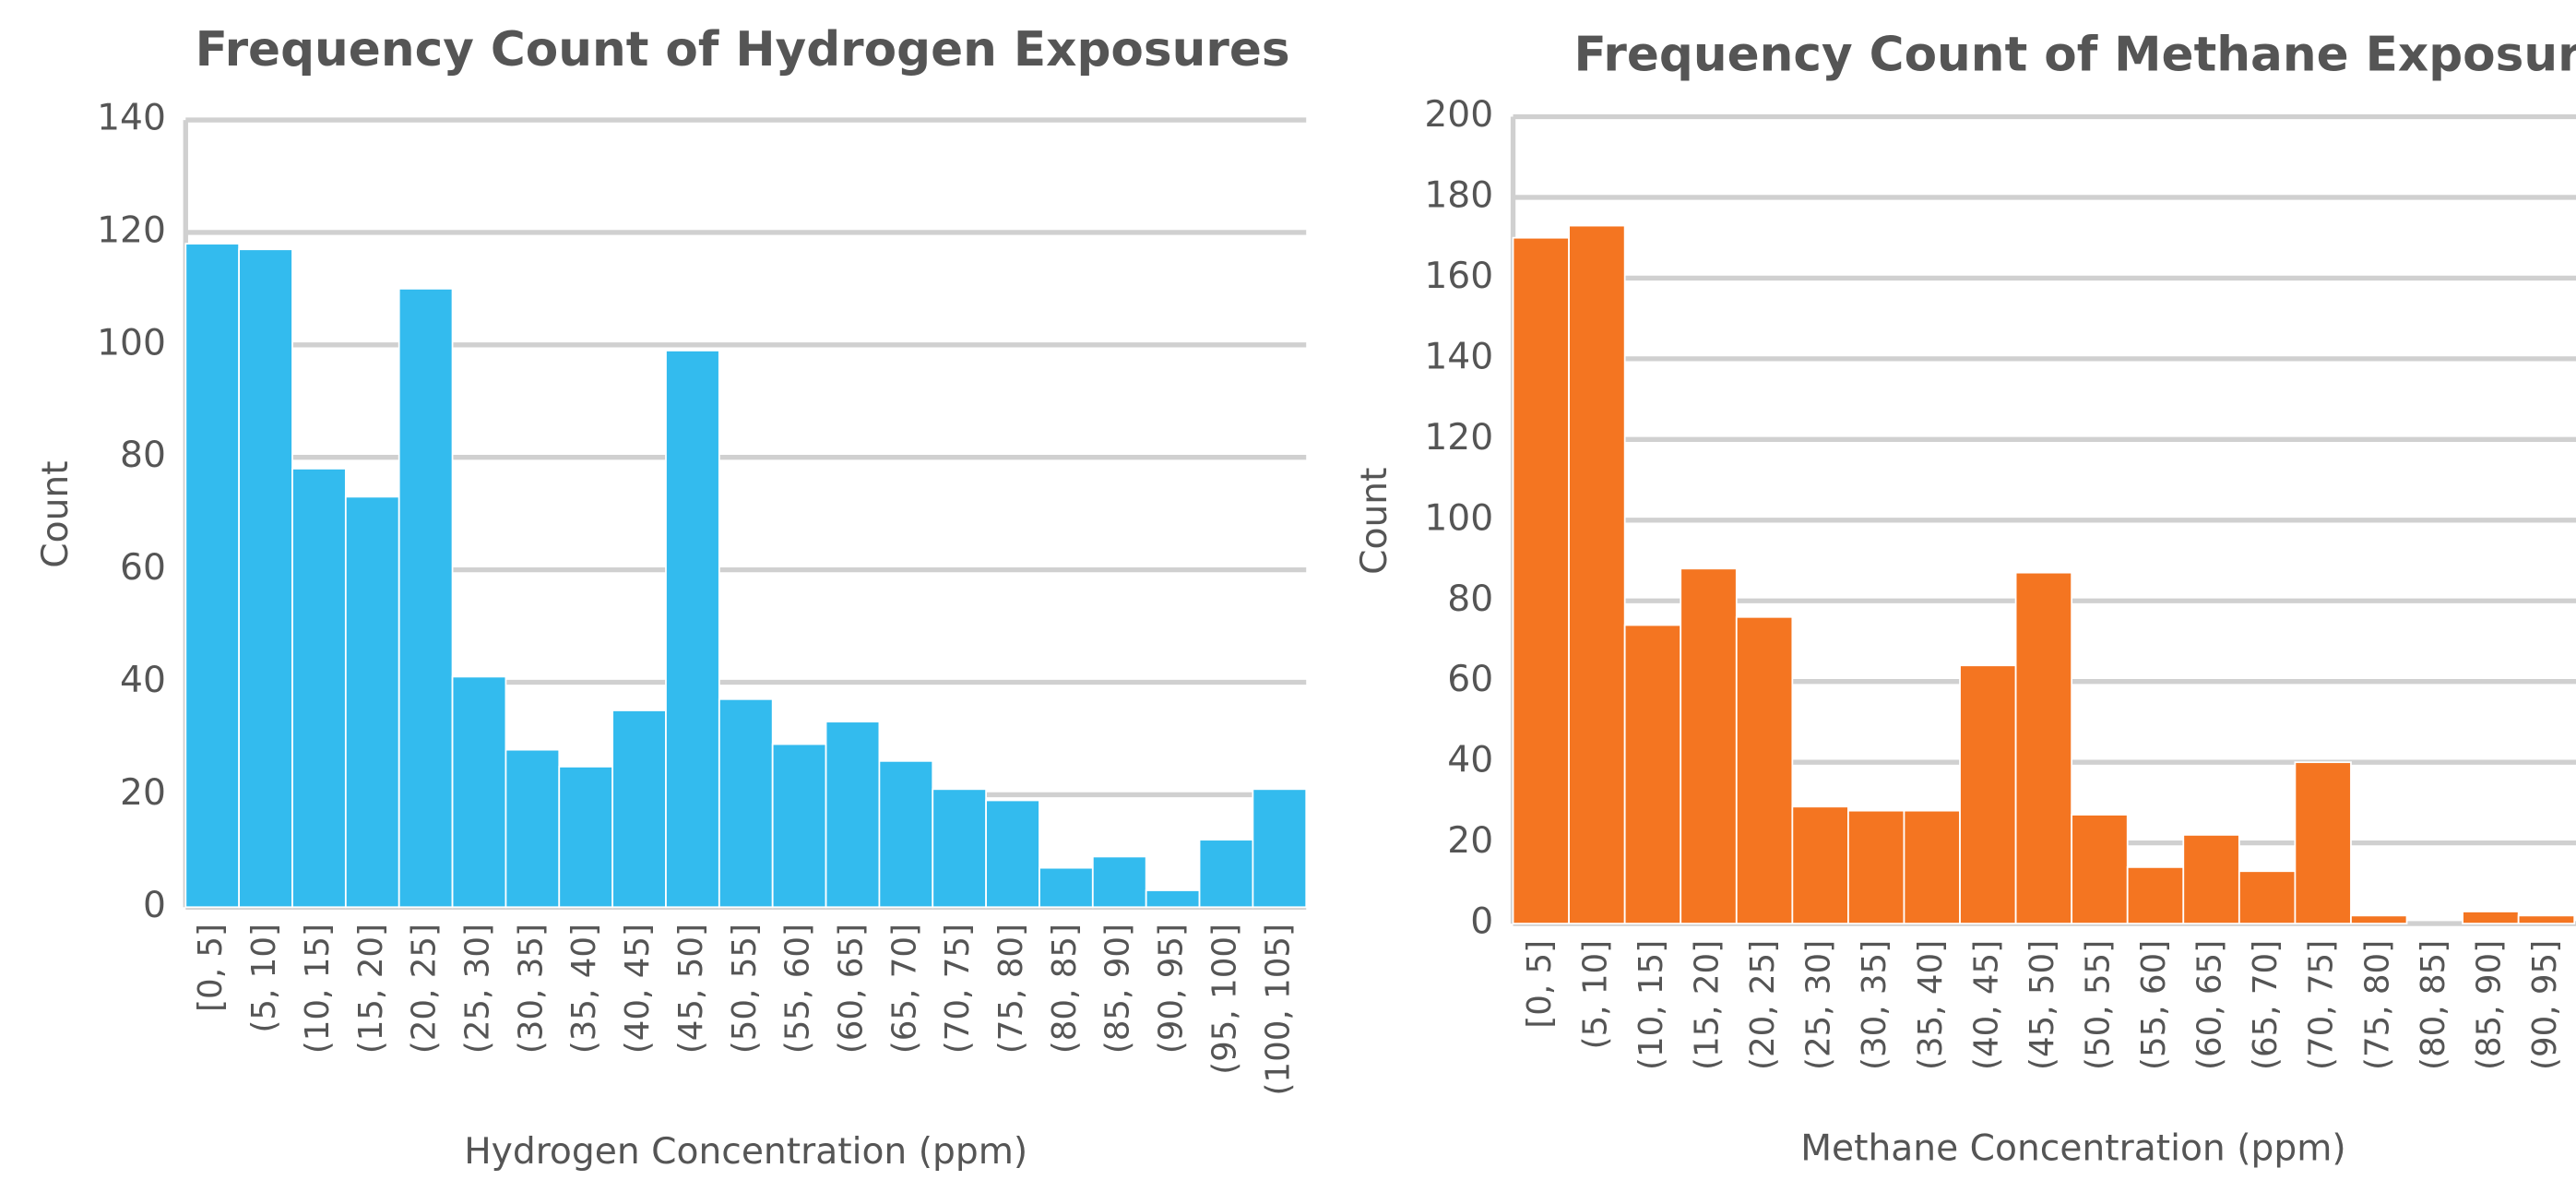 The height and width of the screenshot is (1180, 2576). What do you see at coordinates (1278, 1009) in the screenshot?
I see `x-tick-label: (100, 105]` at bounding box center [1278, 1009].